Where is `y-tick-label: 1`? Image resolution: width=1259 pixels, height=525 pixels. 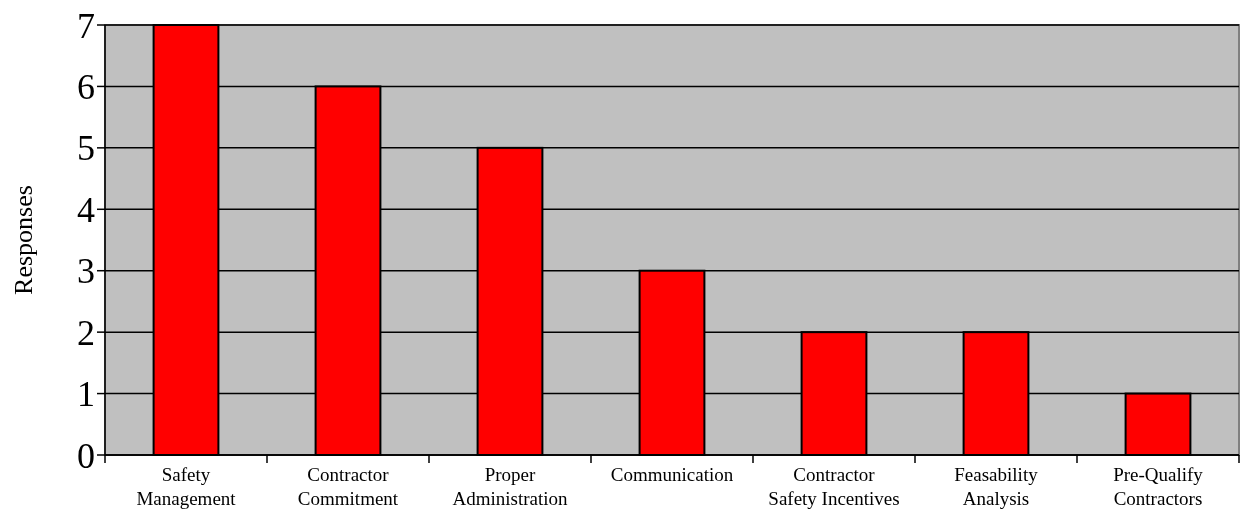 y-tick-label: 1 is located at coordinates (86, 394).